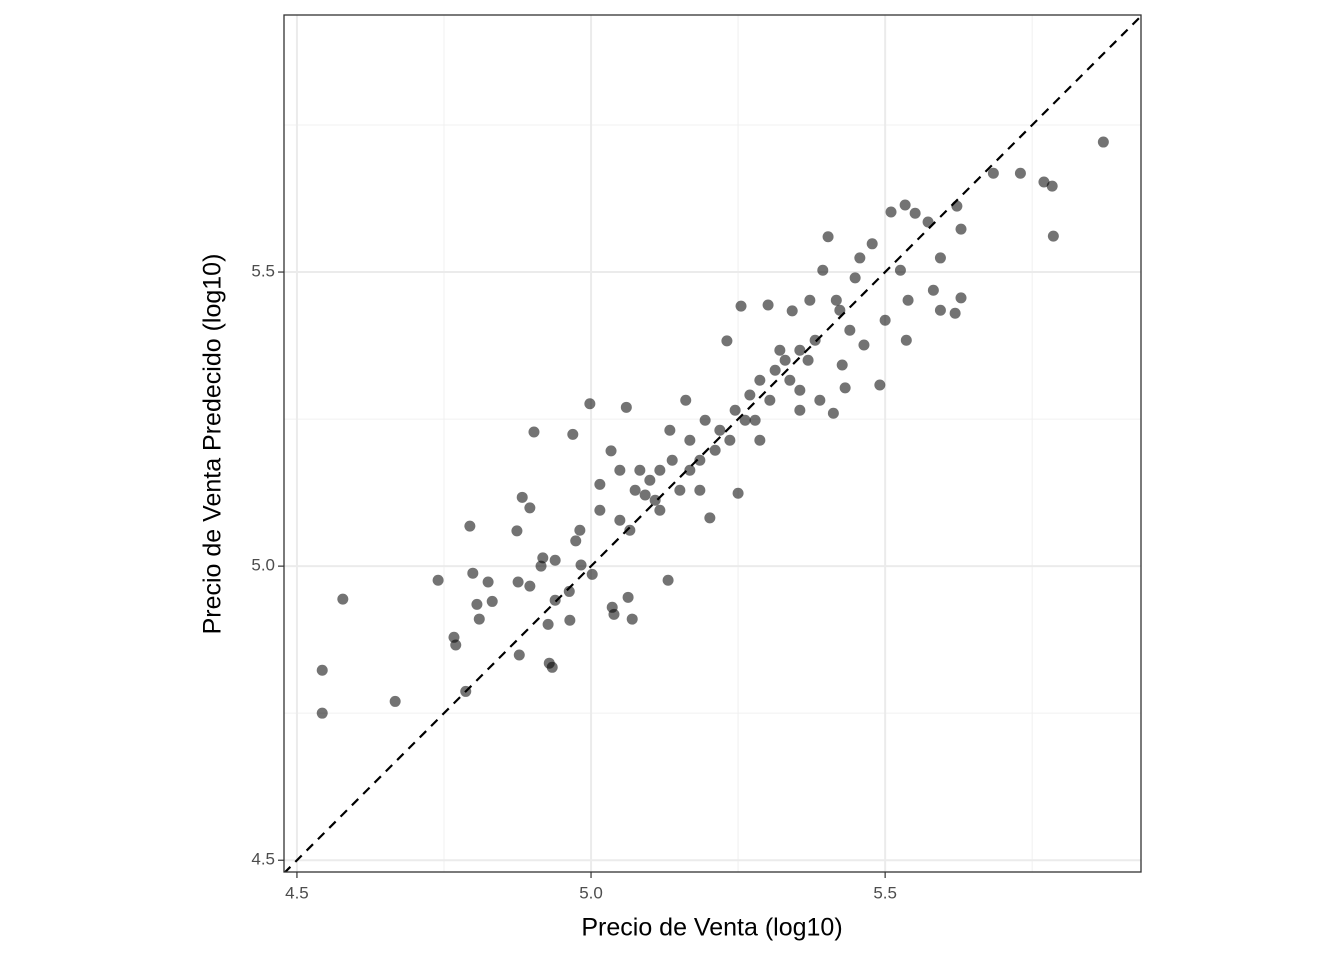 The image size is (1344, 960). I want to click on x-tick-label: 5.0, so click(591, 892).